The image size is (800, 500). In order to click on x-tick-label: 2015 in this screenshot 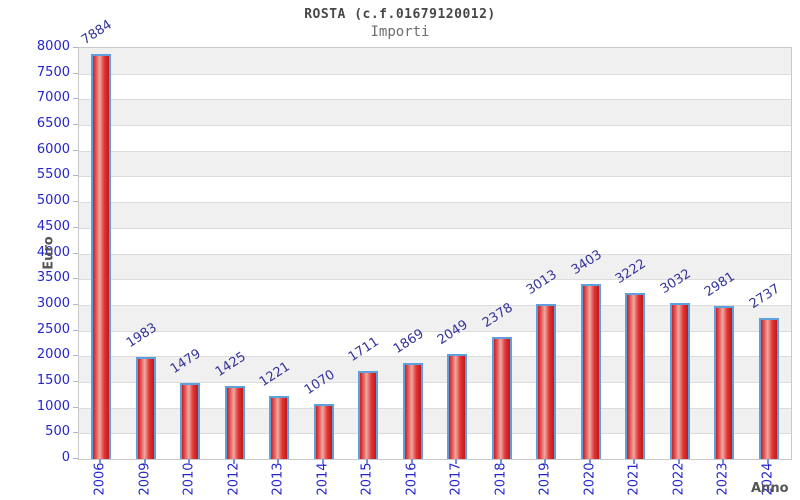, I will do `click(367, 479)`.